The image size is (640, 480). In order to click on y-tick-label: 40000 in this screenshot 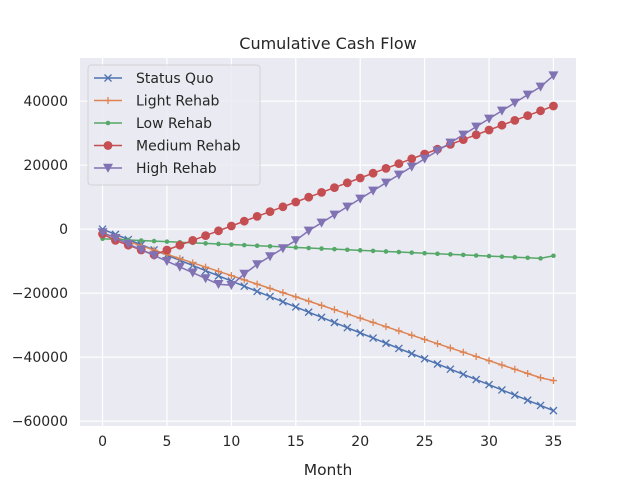, I will do `click(45, 102)`.